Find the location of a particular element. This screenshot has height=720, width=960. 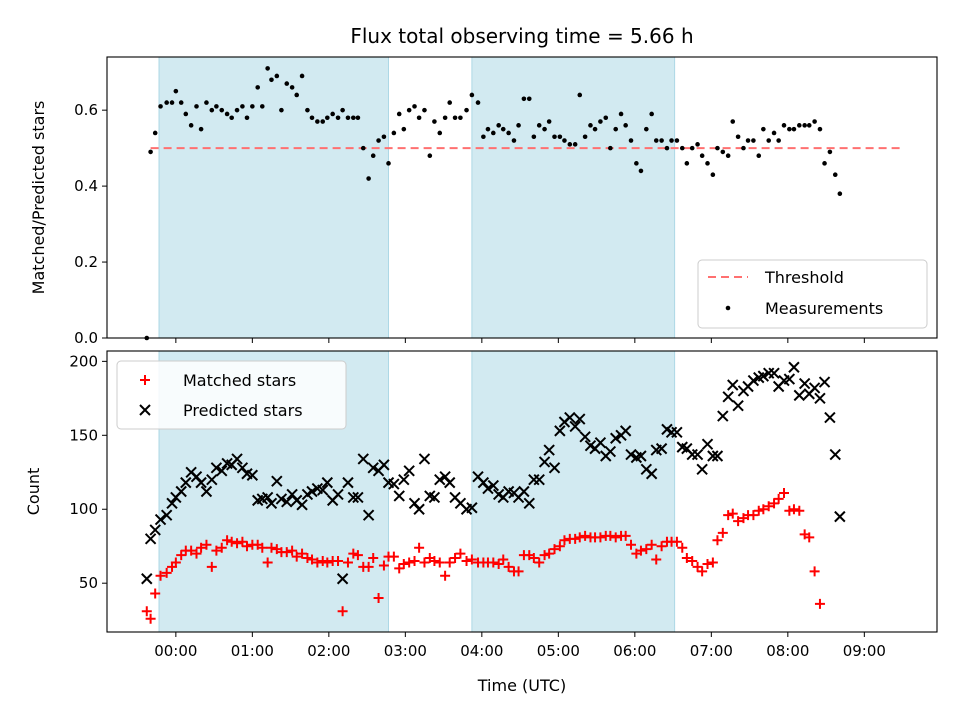

y-tick-label: 200 is located at coordinates (83, 361).